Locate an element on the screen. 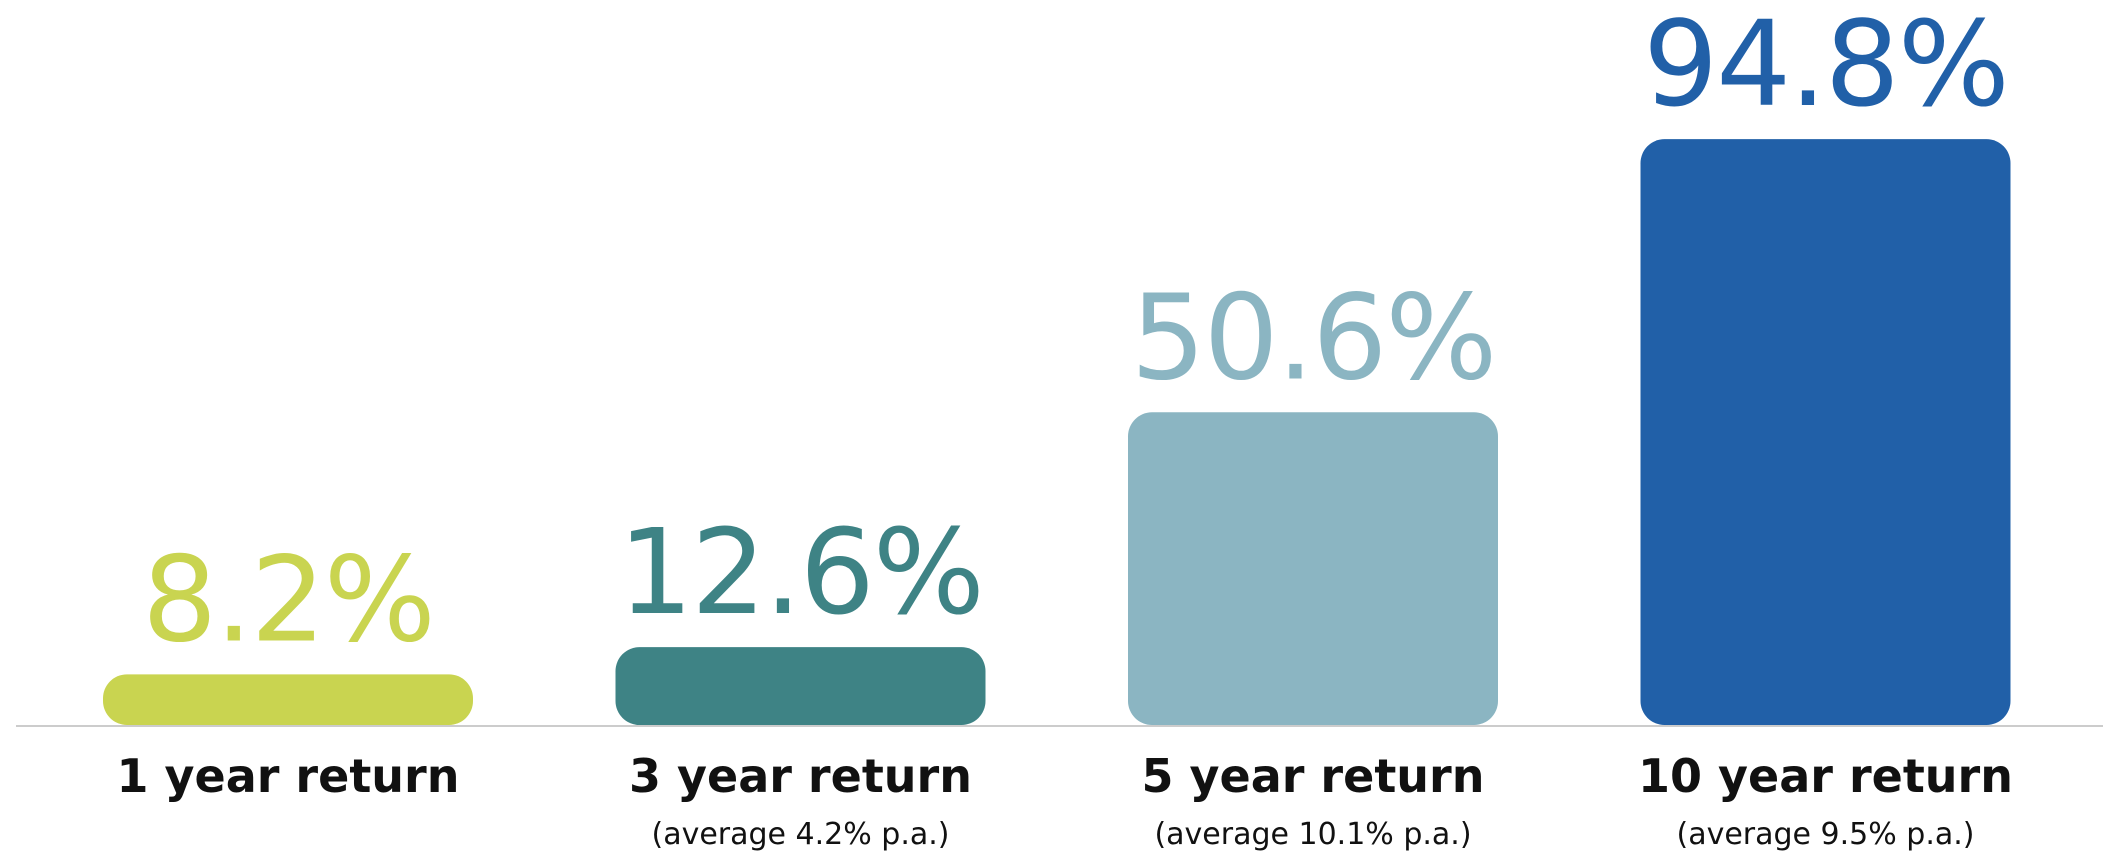 The height and width of the screenshot is (852, 2103). value-label: 8.2% is located at coordinates (288, 599).